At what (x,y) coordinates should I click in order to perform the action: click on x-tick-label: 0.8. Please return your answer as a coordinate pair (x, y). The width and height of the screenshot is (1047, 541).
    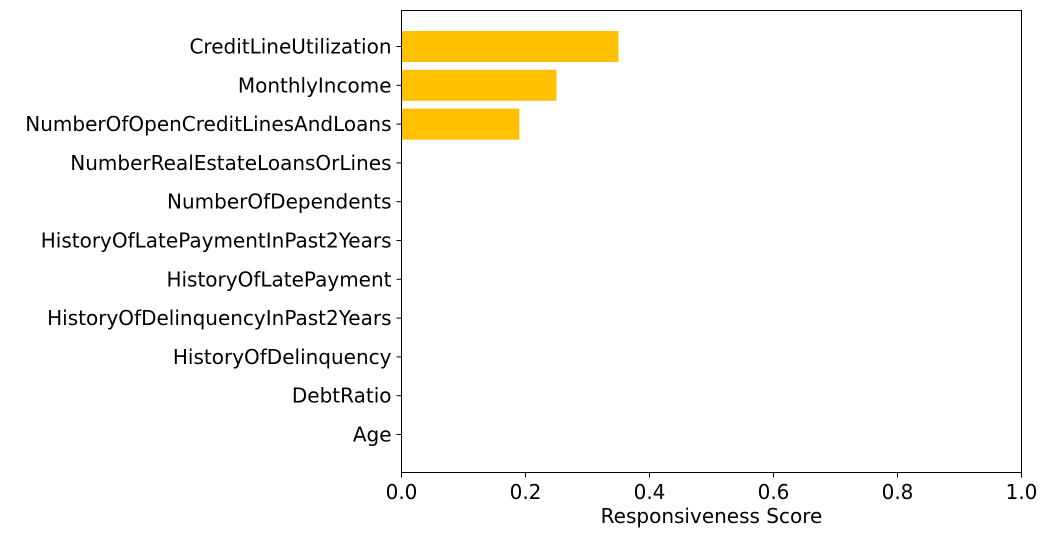
    Looking at the image, I should click on (898, 492).